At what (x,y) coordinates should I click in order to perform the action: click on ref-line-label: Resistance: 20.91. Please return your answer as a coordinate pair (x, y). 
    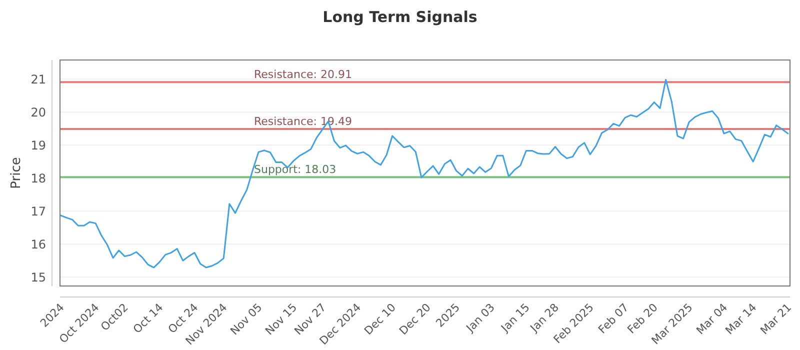
    Looking at the image, I should click on (303, 75).